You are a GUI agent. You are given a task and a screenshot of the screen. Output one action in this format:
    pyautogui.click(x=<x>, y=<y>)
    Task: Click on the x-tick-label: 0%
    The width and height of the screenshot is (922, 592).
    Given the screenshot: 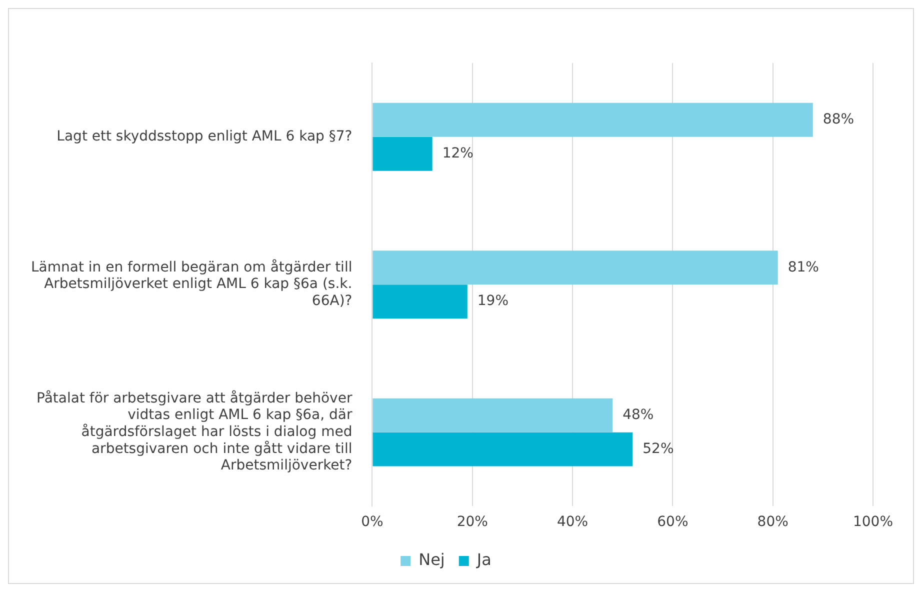 What is the action you would take?
    pyautogui.click(x=372, y=522)
    